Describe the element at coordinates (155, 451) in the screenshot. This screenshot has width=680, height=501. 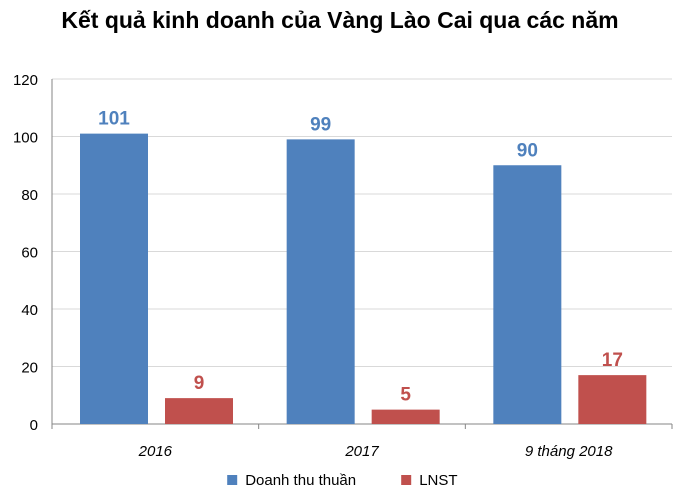
I see `x-tick-label: 2016` at that location.